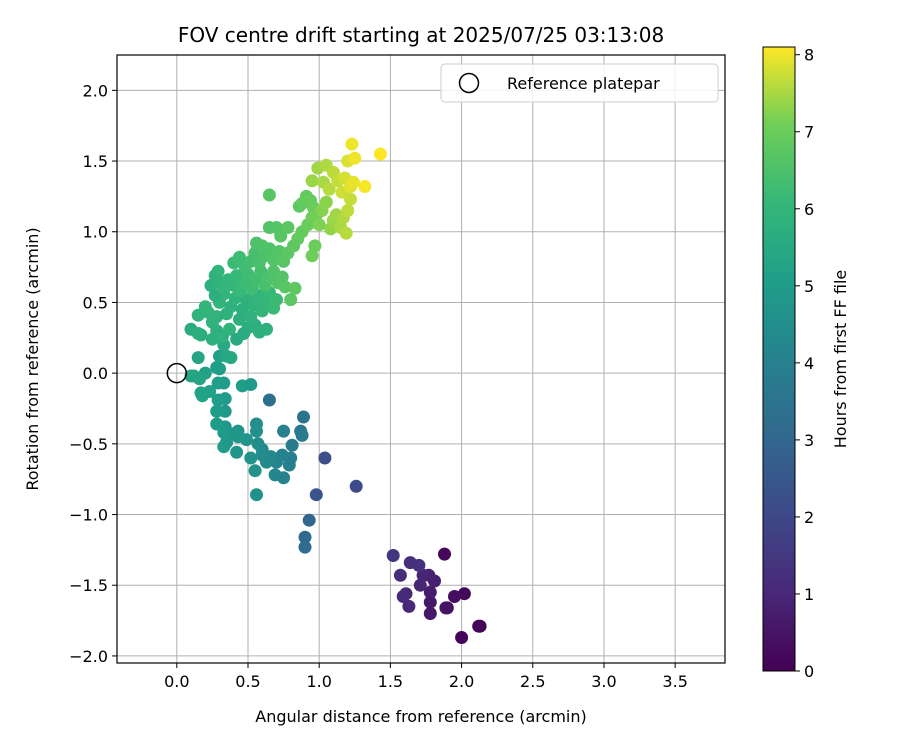 This screenshot has height=750, width=900. I want to click on y-tick-label: −2.0, so click(88, 656).